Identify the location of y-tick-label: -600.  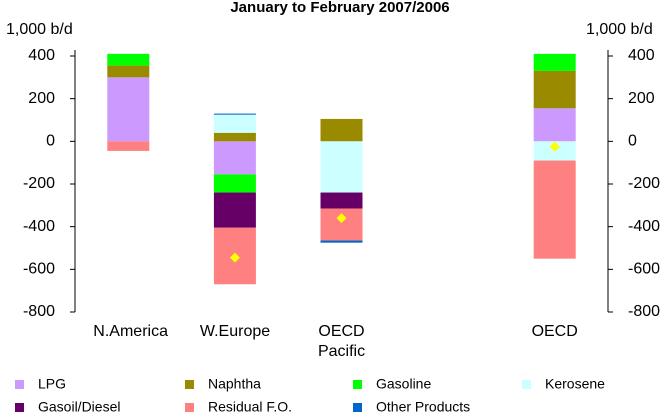
(39, 269).